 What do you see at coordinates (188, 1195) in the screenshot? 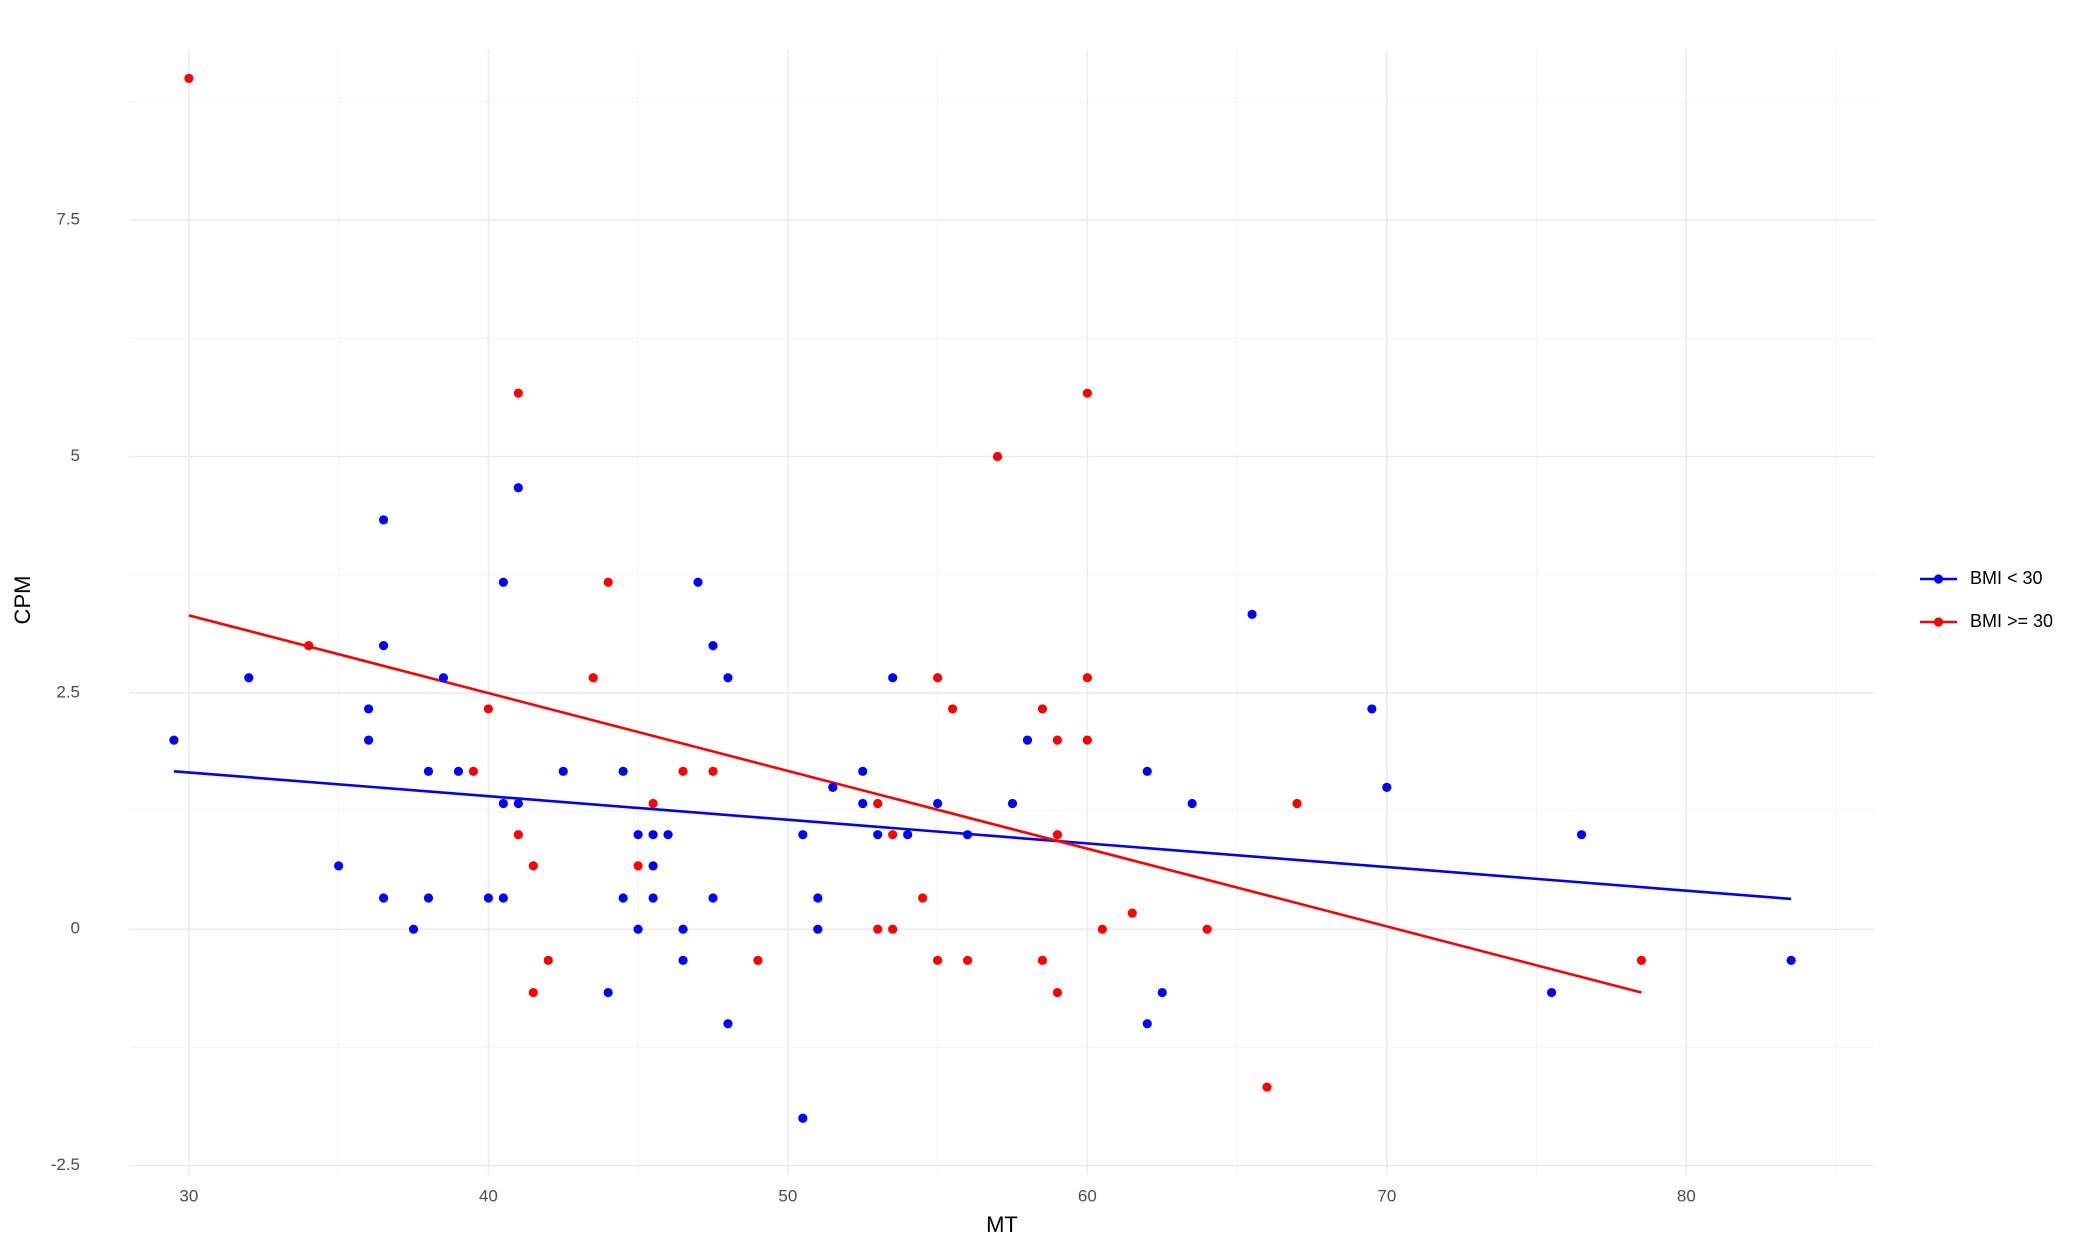
I see `x-tick-label: 30` at bounding box center [188, 1195].